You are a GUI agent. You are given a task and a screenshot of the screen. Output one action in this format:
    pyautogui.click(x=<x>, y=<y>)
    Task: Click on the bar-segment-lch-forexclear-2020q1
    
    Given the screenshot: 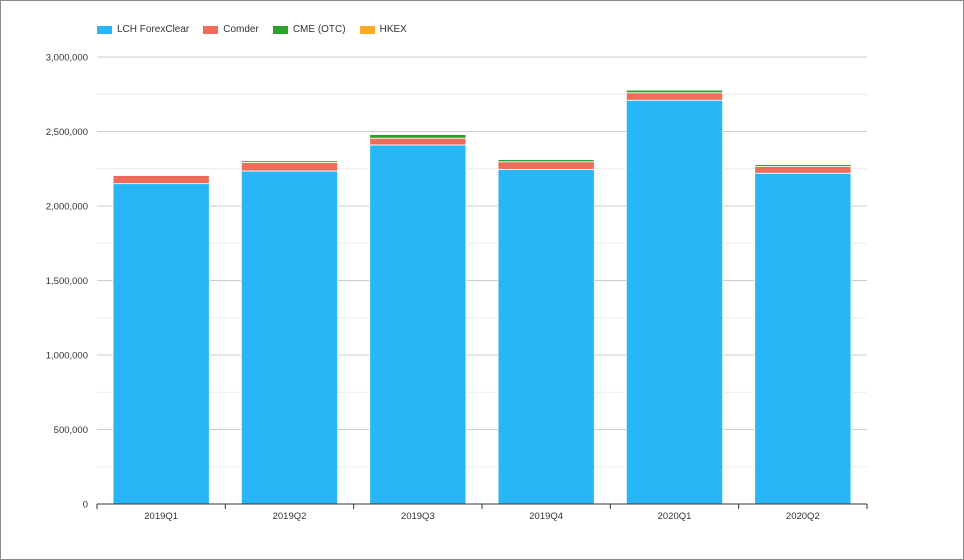 What is the action you would take?
    pyautogui.click(x=674, y=302)
    